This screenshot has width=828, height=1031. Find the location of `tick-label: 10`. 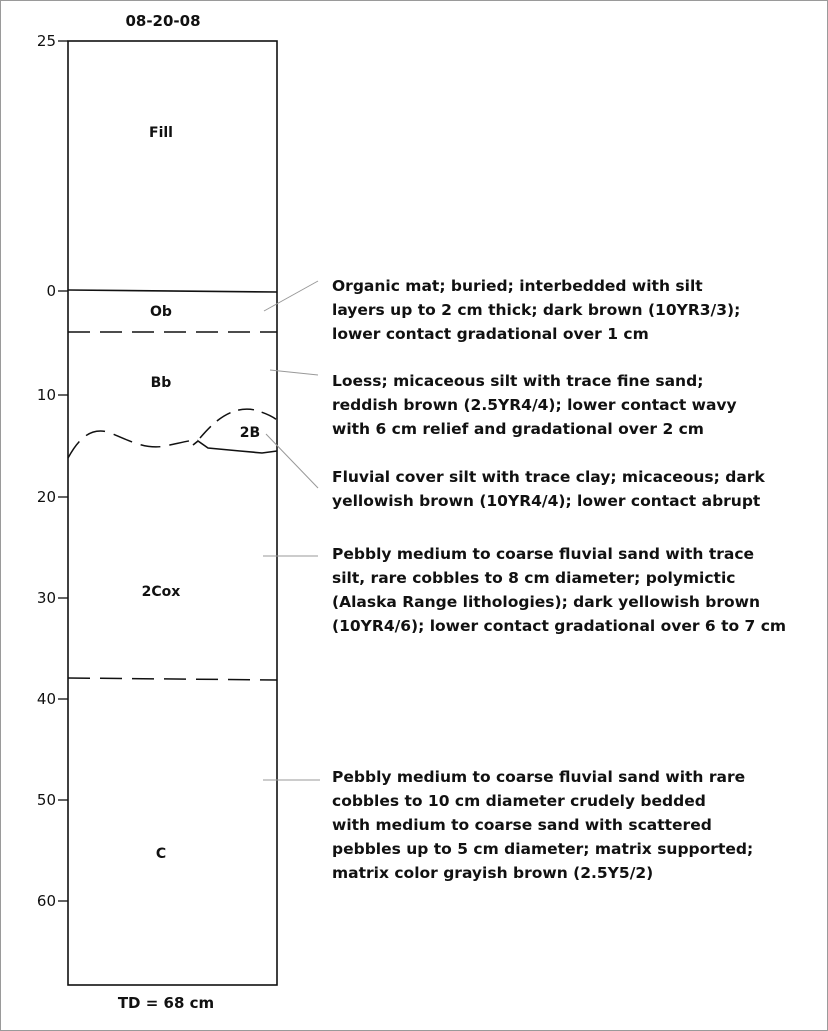

tick-label: 10 is located at coordinates (46, 395).